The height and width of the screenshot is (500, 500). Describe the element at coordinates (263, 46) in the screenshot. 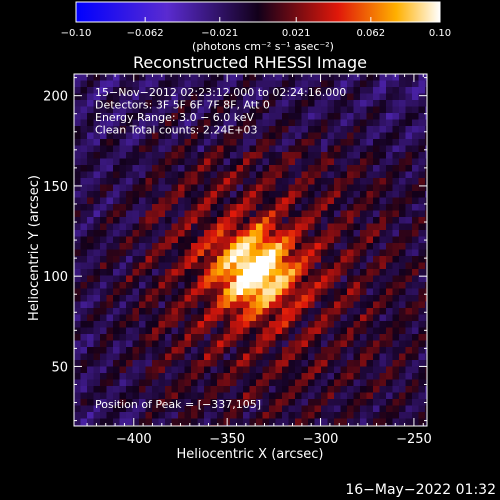

I see `colorbar-unit-label: (photons cm⁻² s⁻¹ asec⁻²)` at that location.